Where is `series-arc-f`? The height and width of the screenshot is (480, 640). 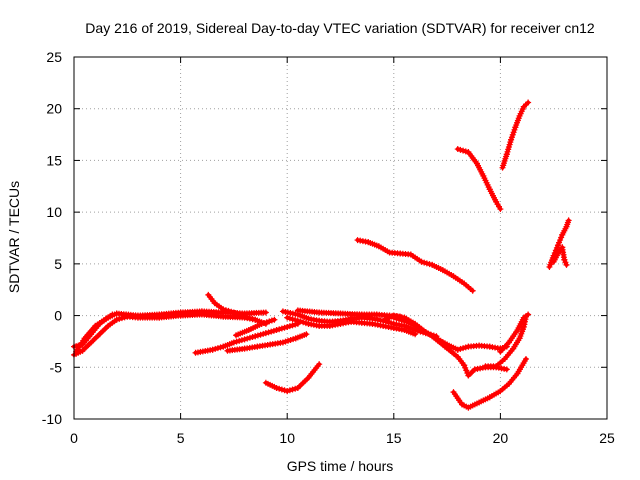
series-arc-f is located at coordinates (267, 342).